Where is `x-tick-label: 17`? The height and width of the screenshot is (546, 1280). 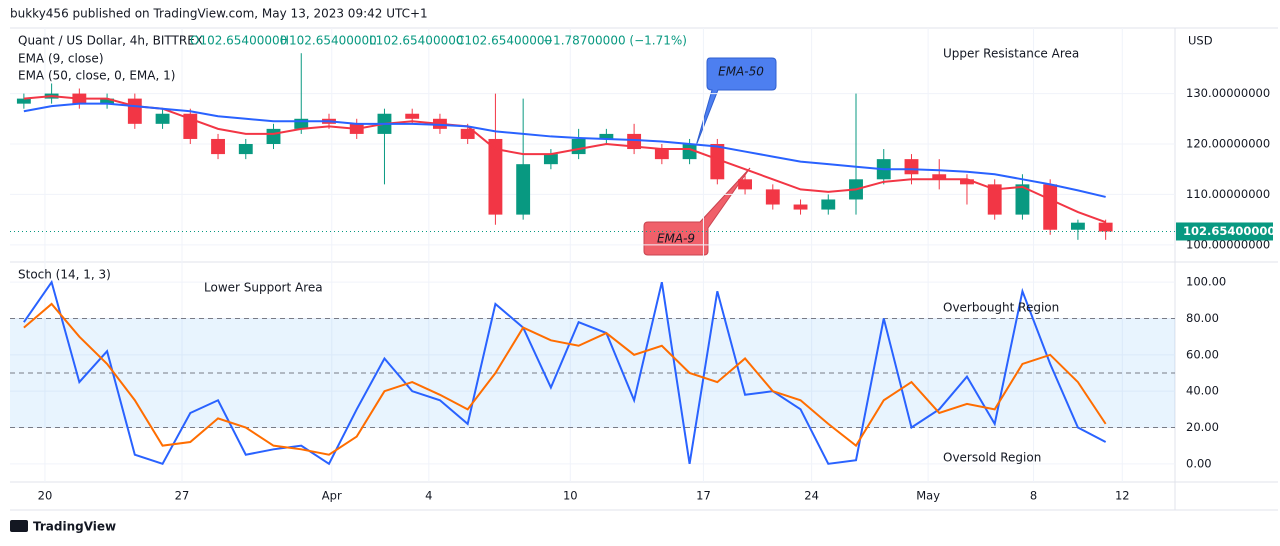 x-tick-label: 17 is located at coordinates (703, 496).